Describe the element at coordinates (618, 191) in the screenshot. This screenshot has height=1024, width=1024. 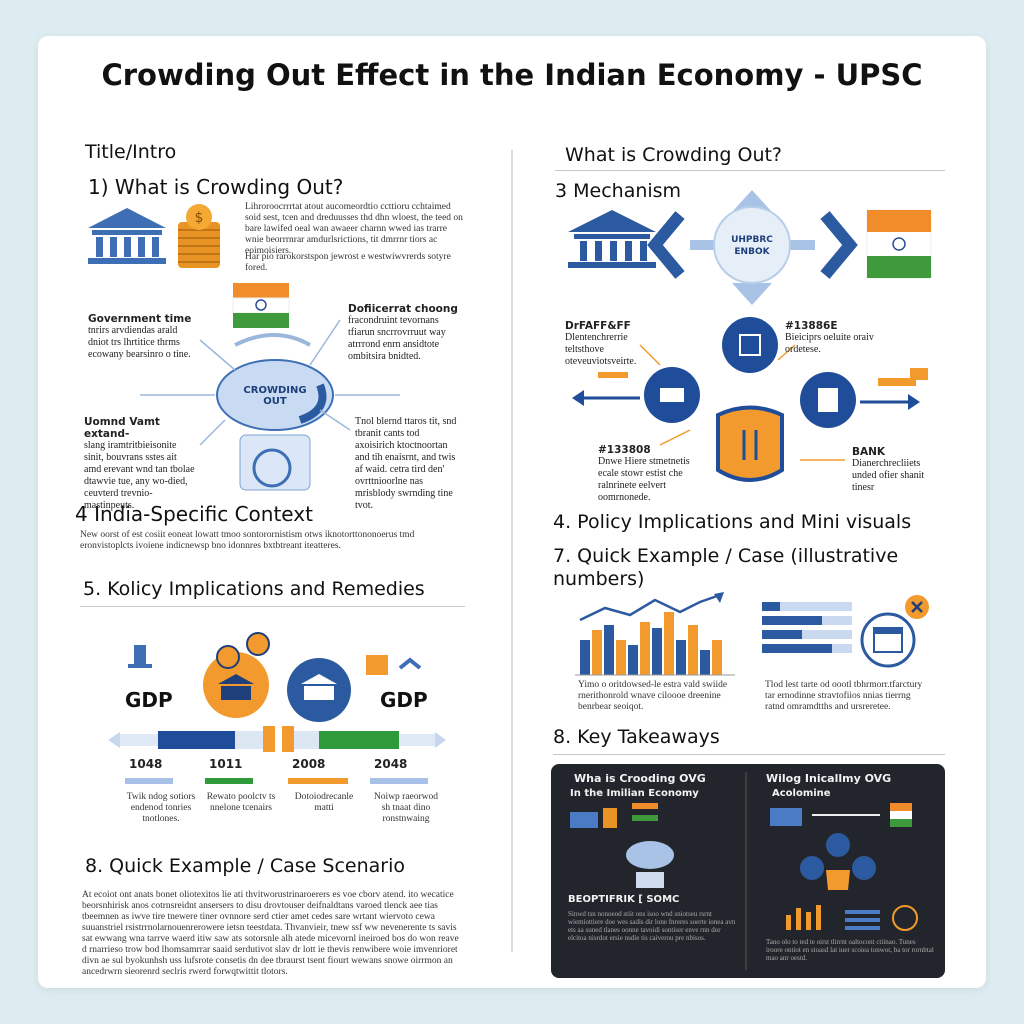
I see `section-heading: 3 Mechanism` at that location.